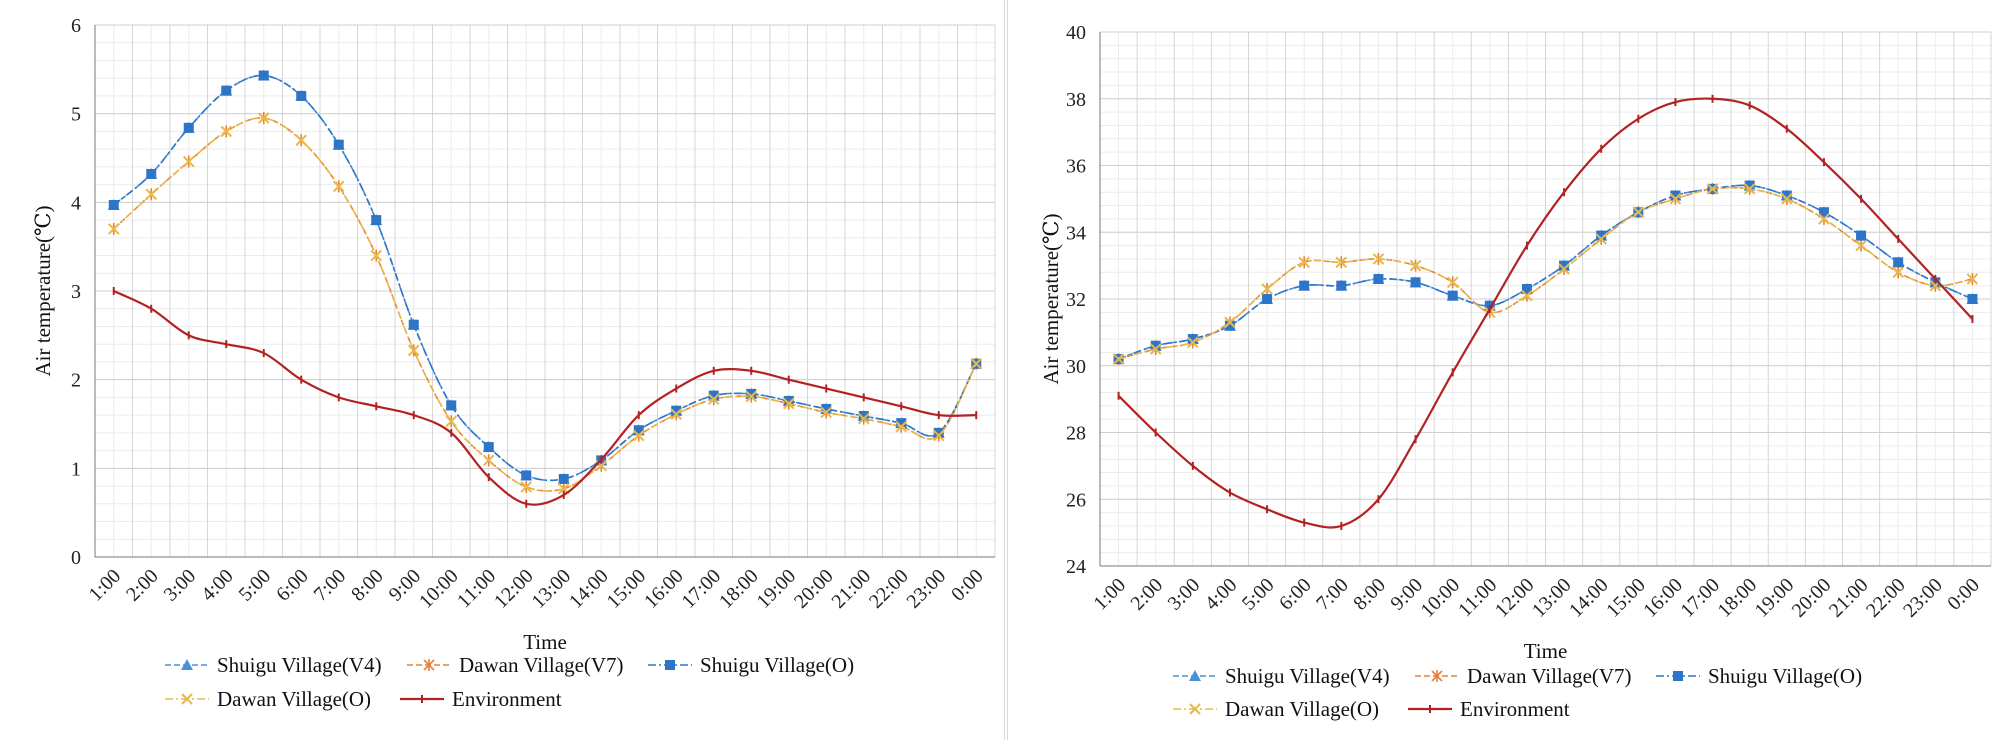 The image size is (2000, 740). What do you see at coordinates (76, 558) in the screenshot?
I see `y-tick-label: 0` at bounding box center [76, 558].